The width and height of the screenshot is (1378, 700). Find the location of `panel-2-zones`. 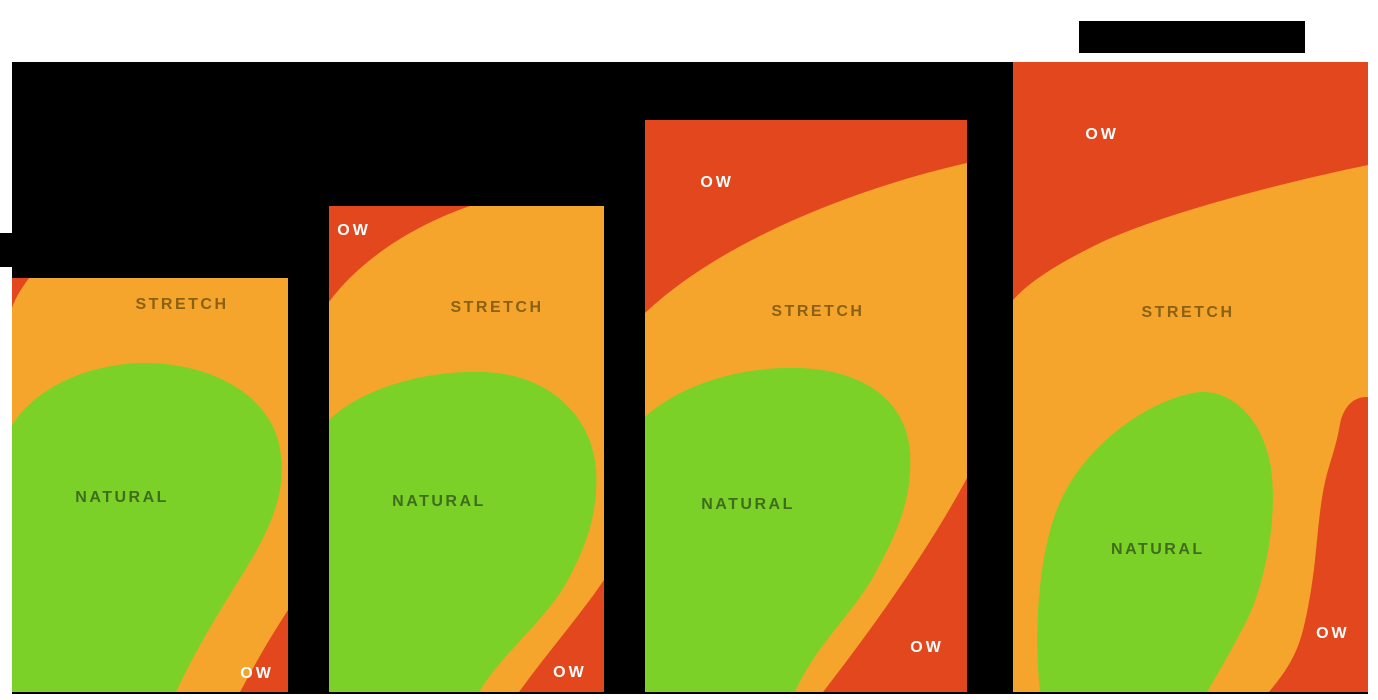

panel-2-zones is located at coordinates (466, 449).